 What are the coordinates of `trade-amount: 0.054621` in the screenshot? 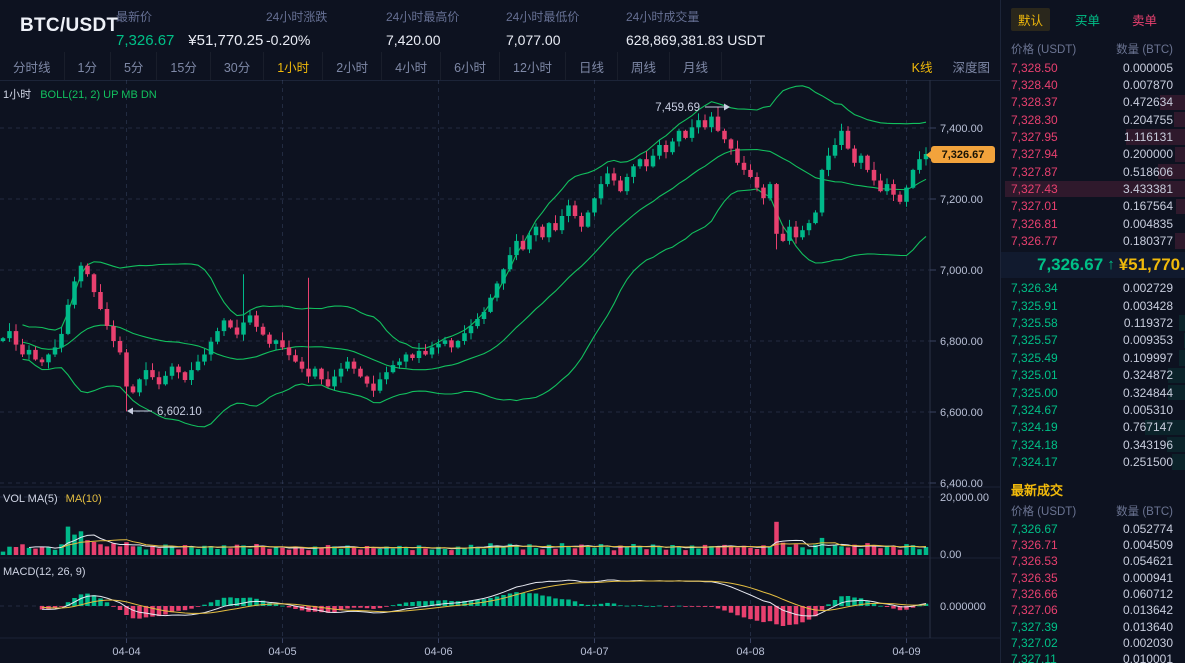 It's located at (1147, 561).